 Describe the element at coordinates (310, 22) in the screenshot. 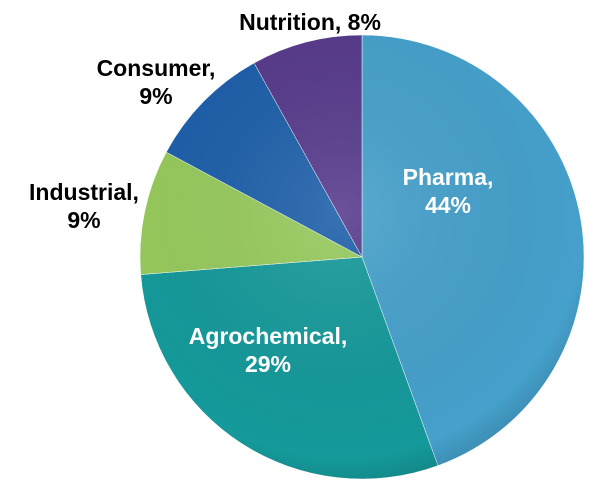

I see `data-label: Nutrition, 8%` at that location.